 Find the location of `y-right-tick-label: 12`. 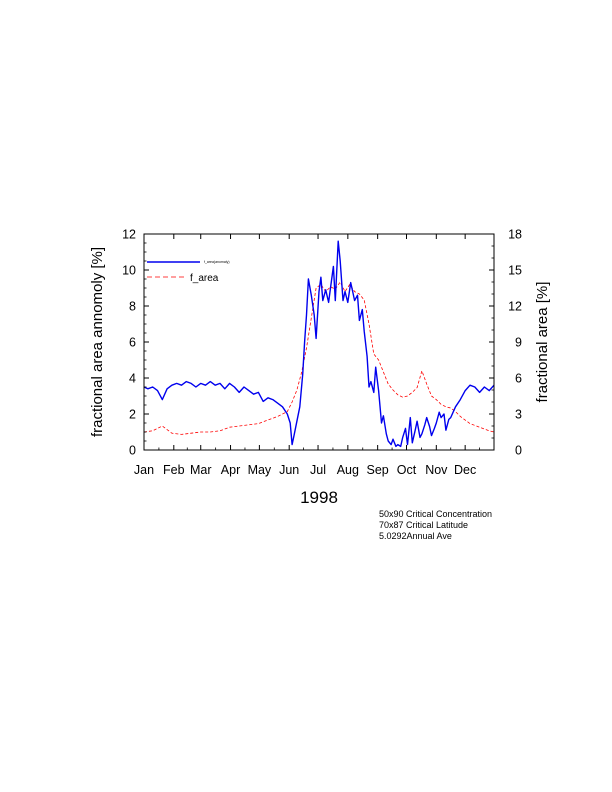

y-right-tick-label: 12 is located at coordinates (515, 307).